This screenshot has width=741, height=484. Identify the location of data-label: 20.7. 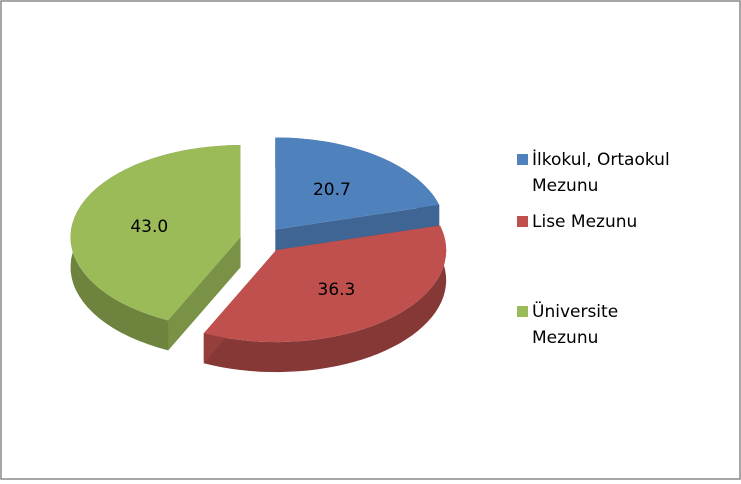
(332, 190).